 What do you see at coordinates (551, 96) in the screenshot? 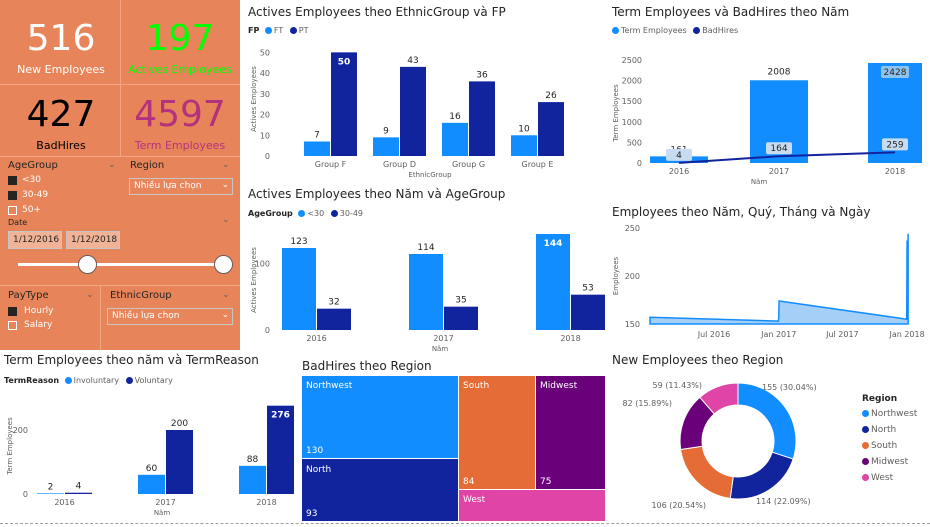
I see `data-label: 26` at bounding box center [551, 96].